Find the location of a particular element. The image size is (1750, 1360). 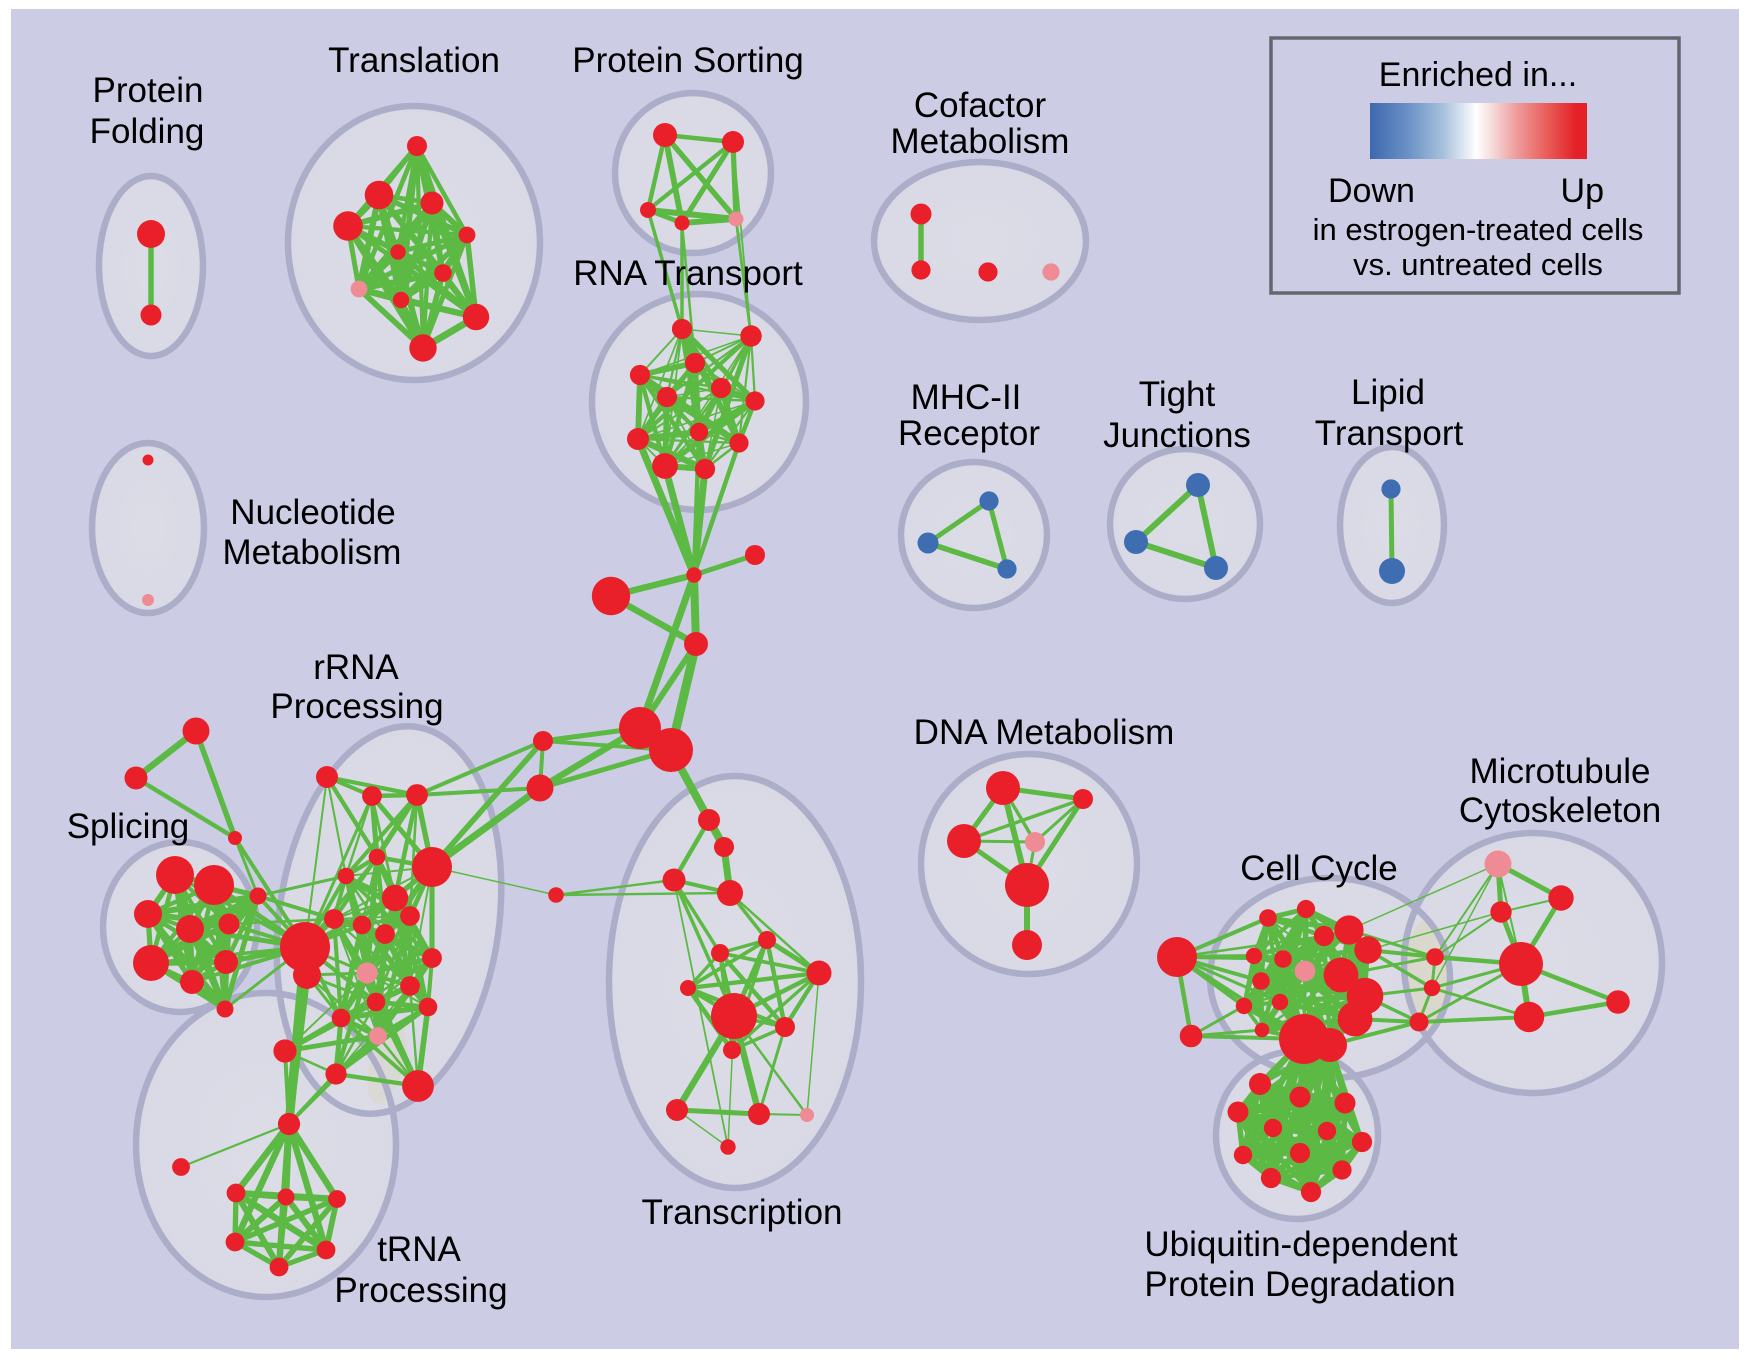

svg-text: Splicing is located at coordinates (128, 826).